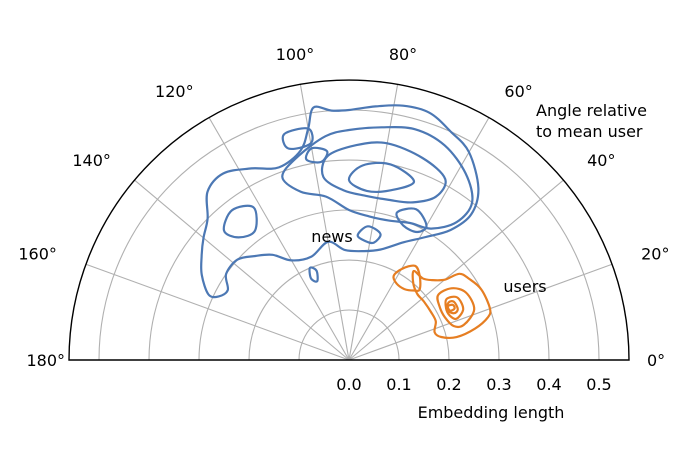 The height and width of the screenshot is (454, 697). What do you see at coordinates (398, 384) in the screenshot?
I see `radial-tick-label: 0.1` at bounding box center [398, 384].